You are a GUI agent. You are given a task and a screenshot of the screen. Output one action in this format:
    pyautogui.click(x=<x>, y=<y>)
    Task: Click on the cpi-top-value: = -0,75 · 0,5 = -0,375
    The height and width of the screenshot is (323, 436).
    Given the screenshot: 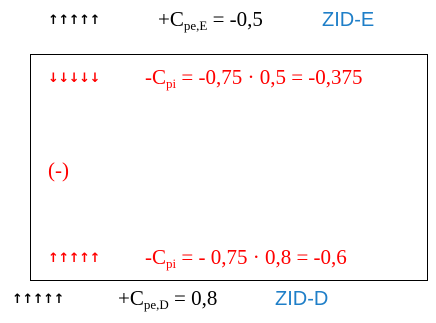 What is the action you would take?
    pyautogui.click(x=269, y=77)
    